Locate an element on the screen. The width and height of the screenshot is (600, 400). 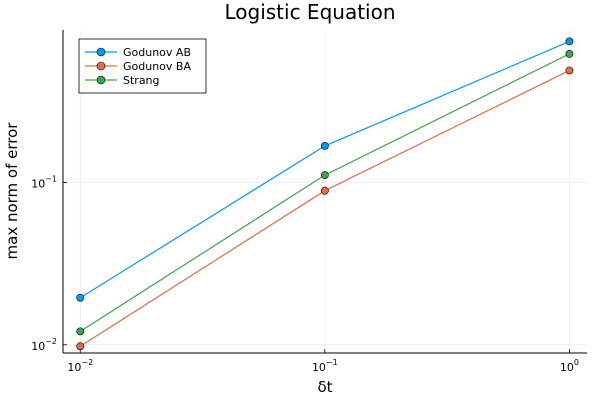
x-tick-label: 10⁻¹ is located at coordinates (325, 366).